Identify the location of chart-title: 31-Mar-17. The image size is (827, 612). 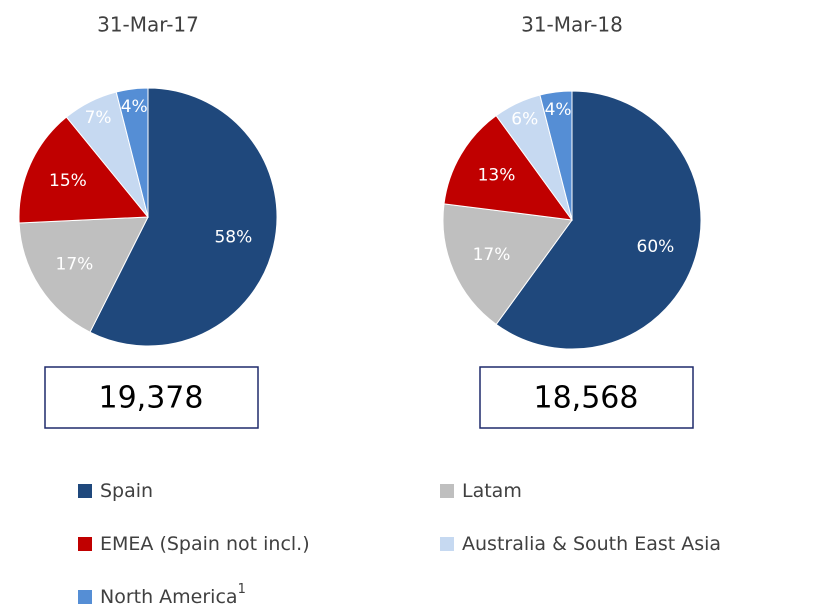
(148, 25).